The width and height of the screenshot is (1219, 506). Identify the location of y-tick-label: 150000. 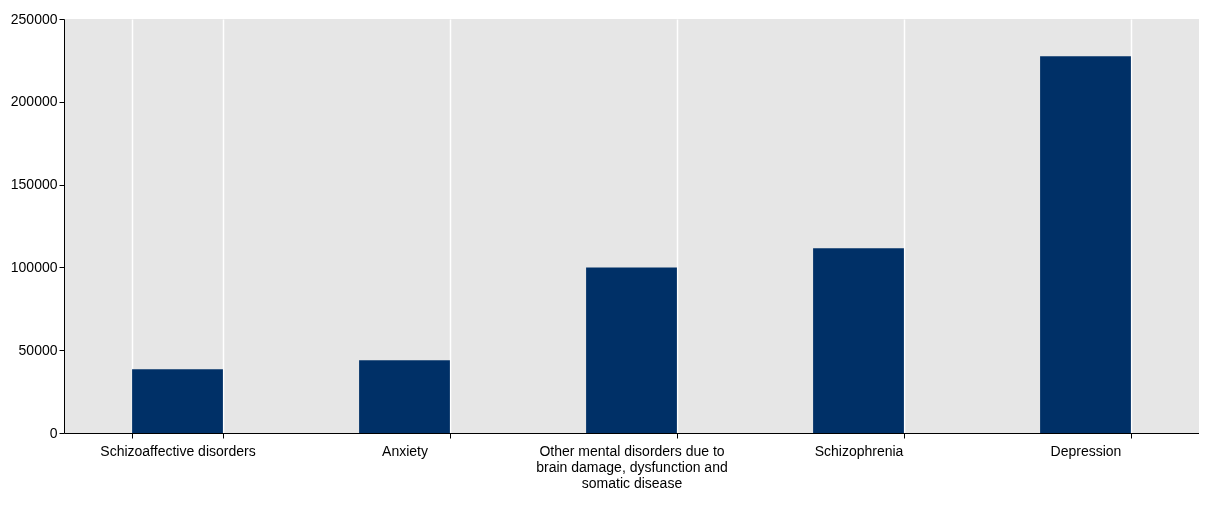
(34, 184).